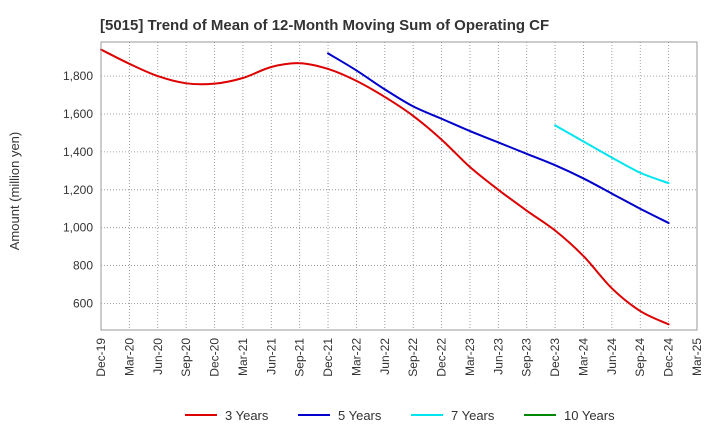  What do you see at coordinates (555, 357) in the screenshot?
I see `x-tick-label: Dec-23` at bounding box center [555, 357].